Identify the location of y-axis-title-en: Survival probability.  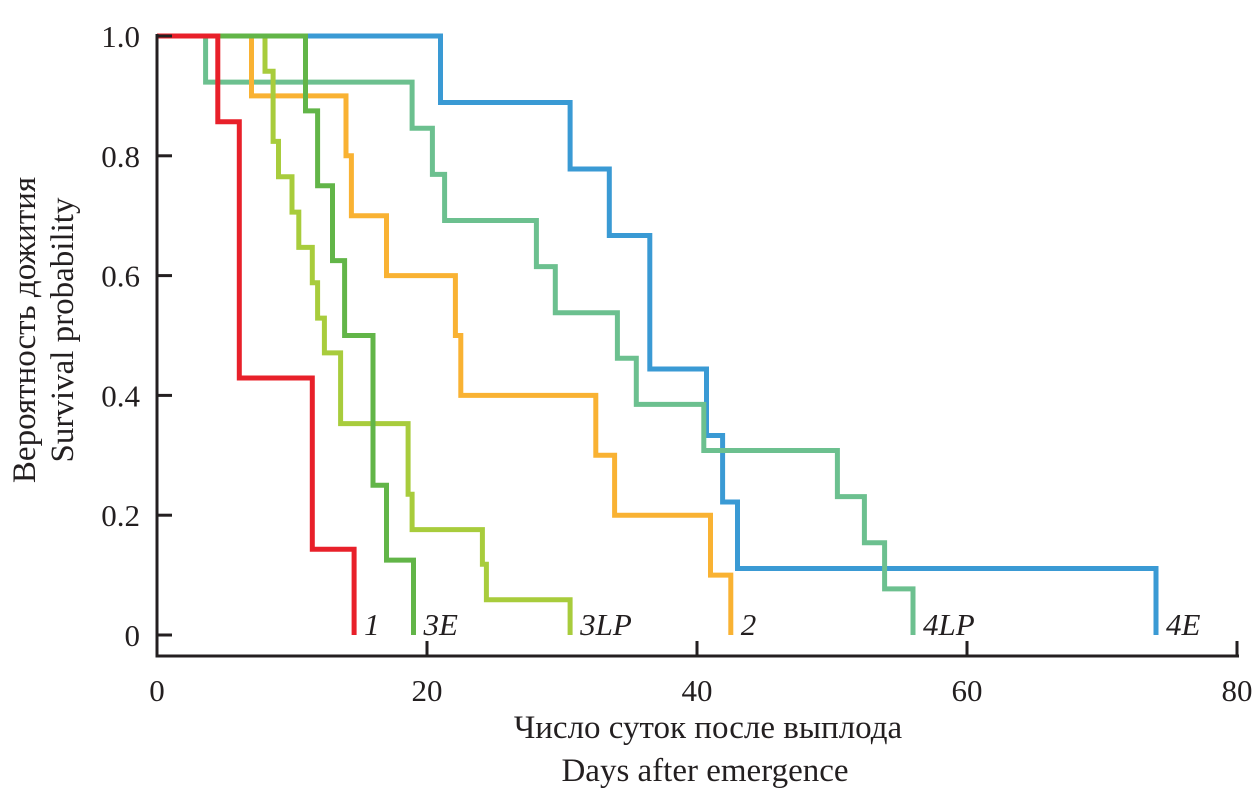
(63, 329).